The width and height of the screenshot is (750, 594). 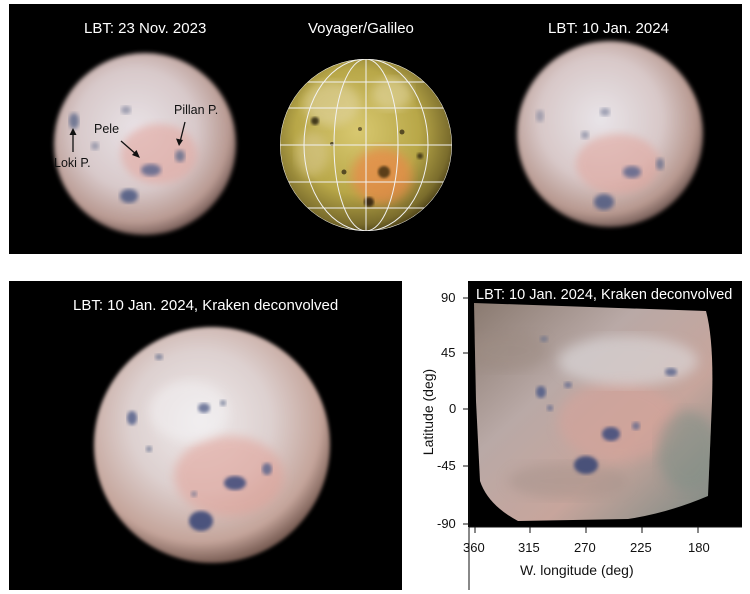 I want to click on io-surface-map, so click(x=593, y=412).